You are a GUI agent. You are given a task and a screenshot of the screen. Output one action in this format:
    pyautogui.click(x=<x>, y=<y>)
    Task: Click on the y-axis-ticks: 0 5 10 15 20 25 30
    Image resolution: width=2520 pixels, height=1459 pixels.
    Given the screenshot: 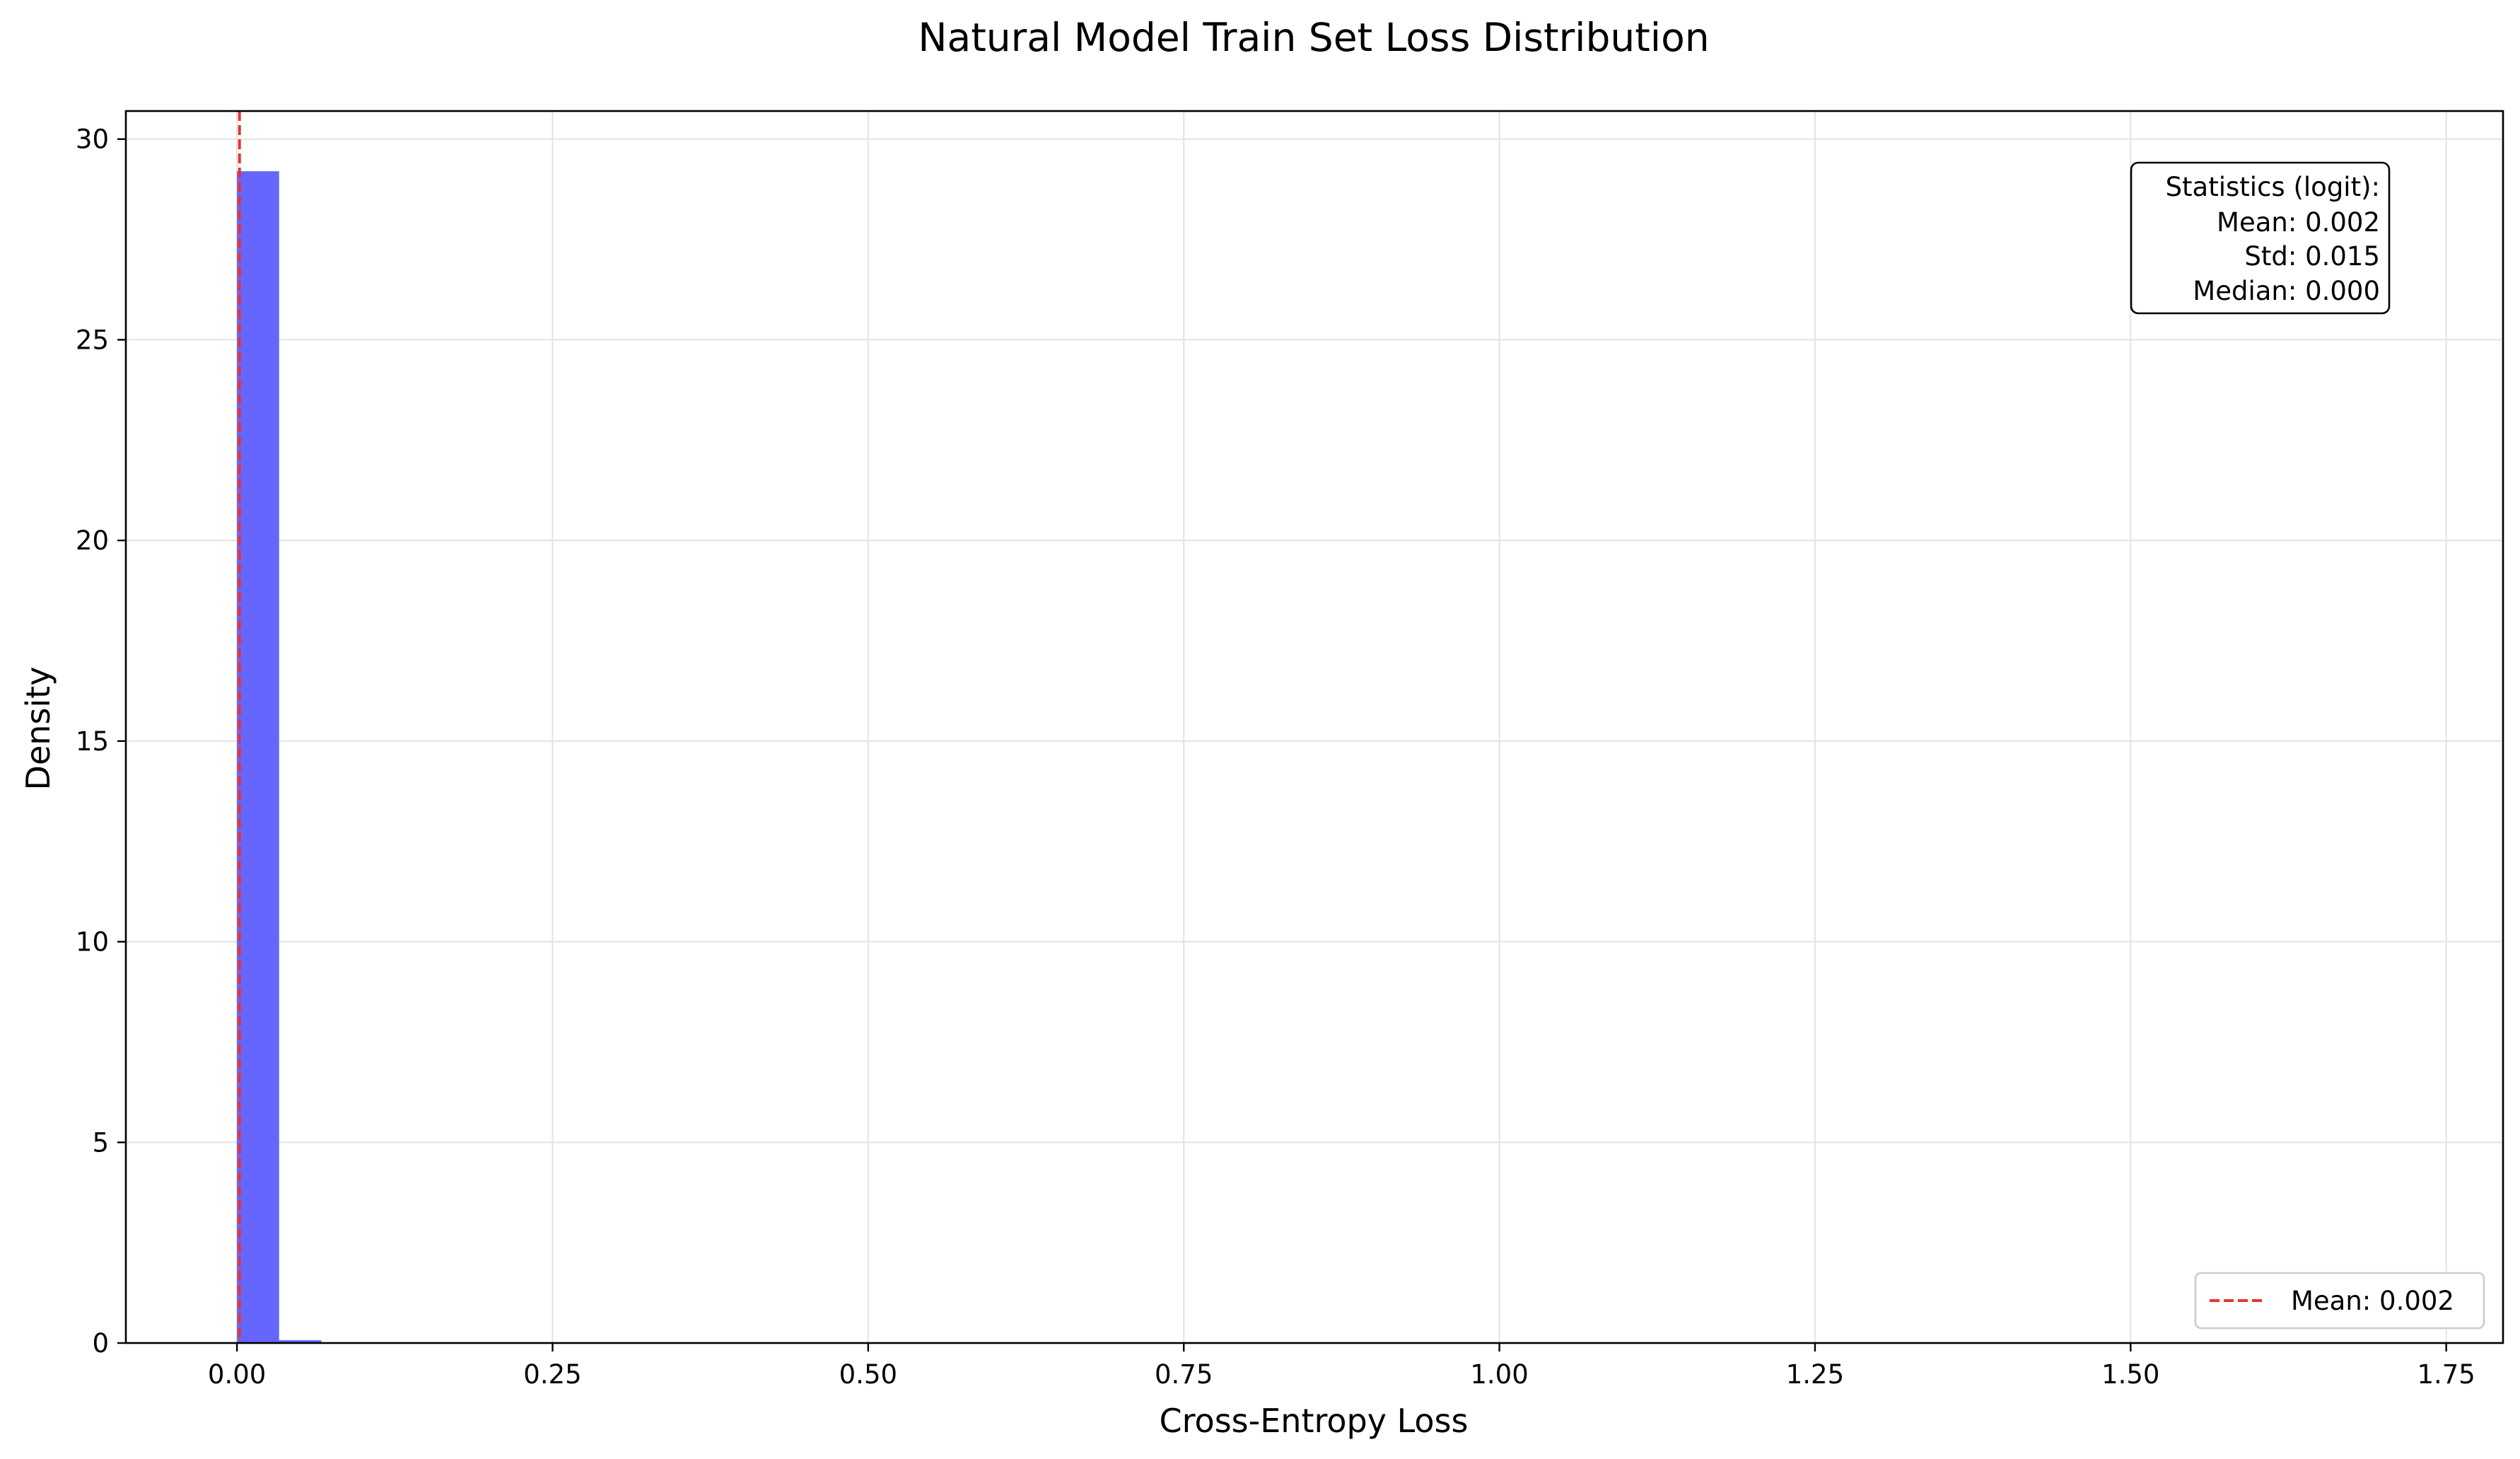 What is the action you would take?
    pyautogui.click(x=101, y=741)
    